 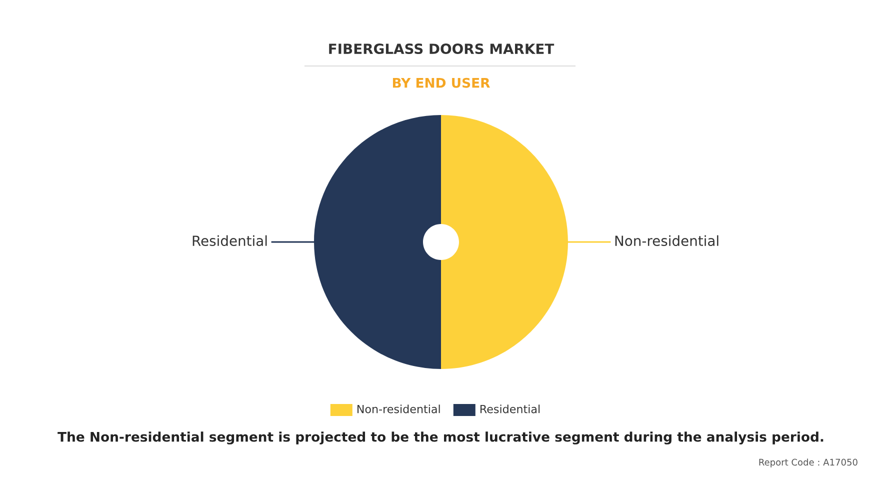 I want to click on chart-subtitle: BY END USER, so click(x=441, y=83).